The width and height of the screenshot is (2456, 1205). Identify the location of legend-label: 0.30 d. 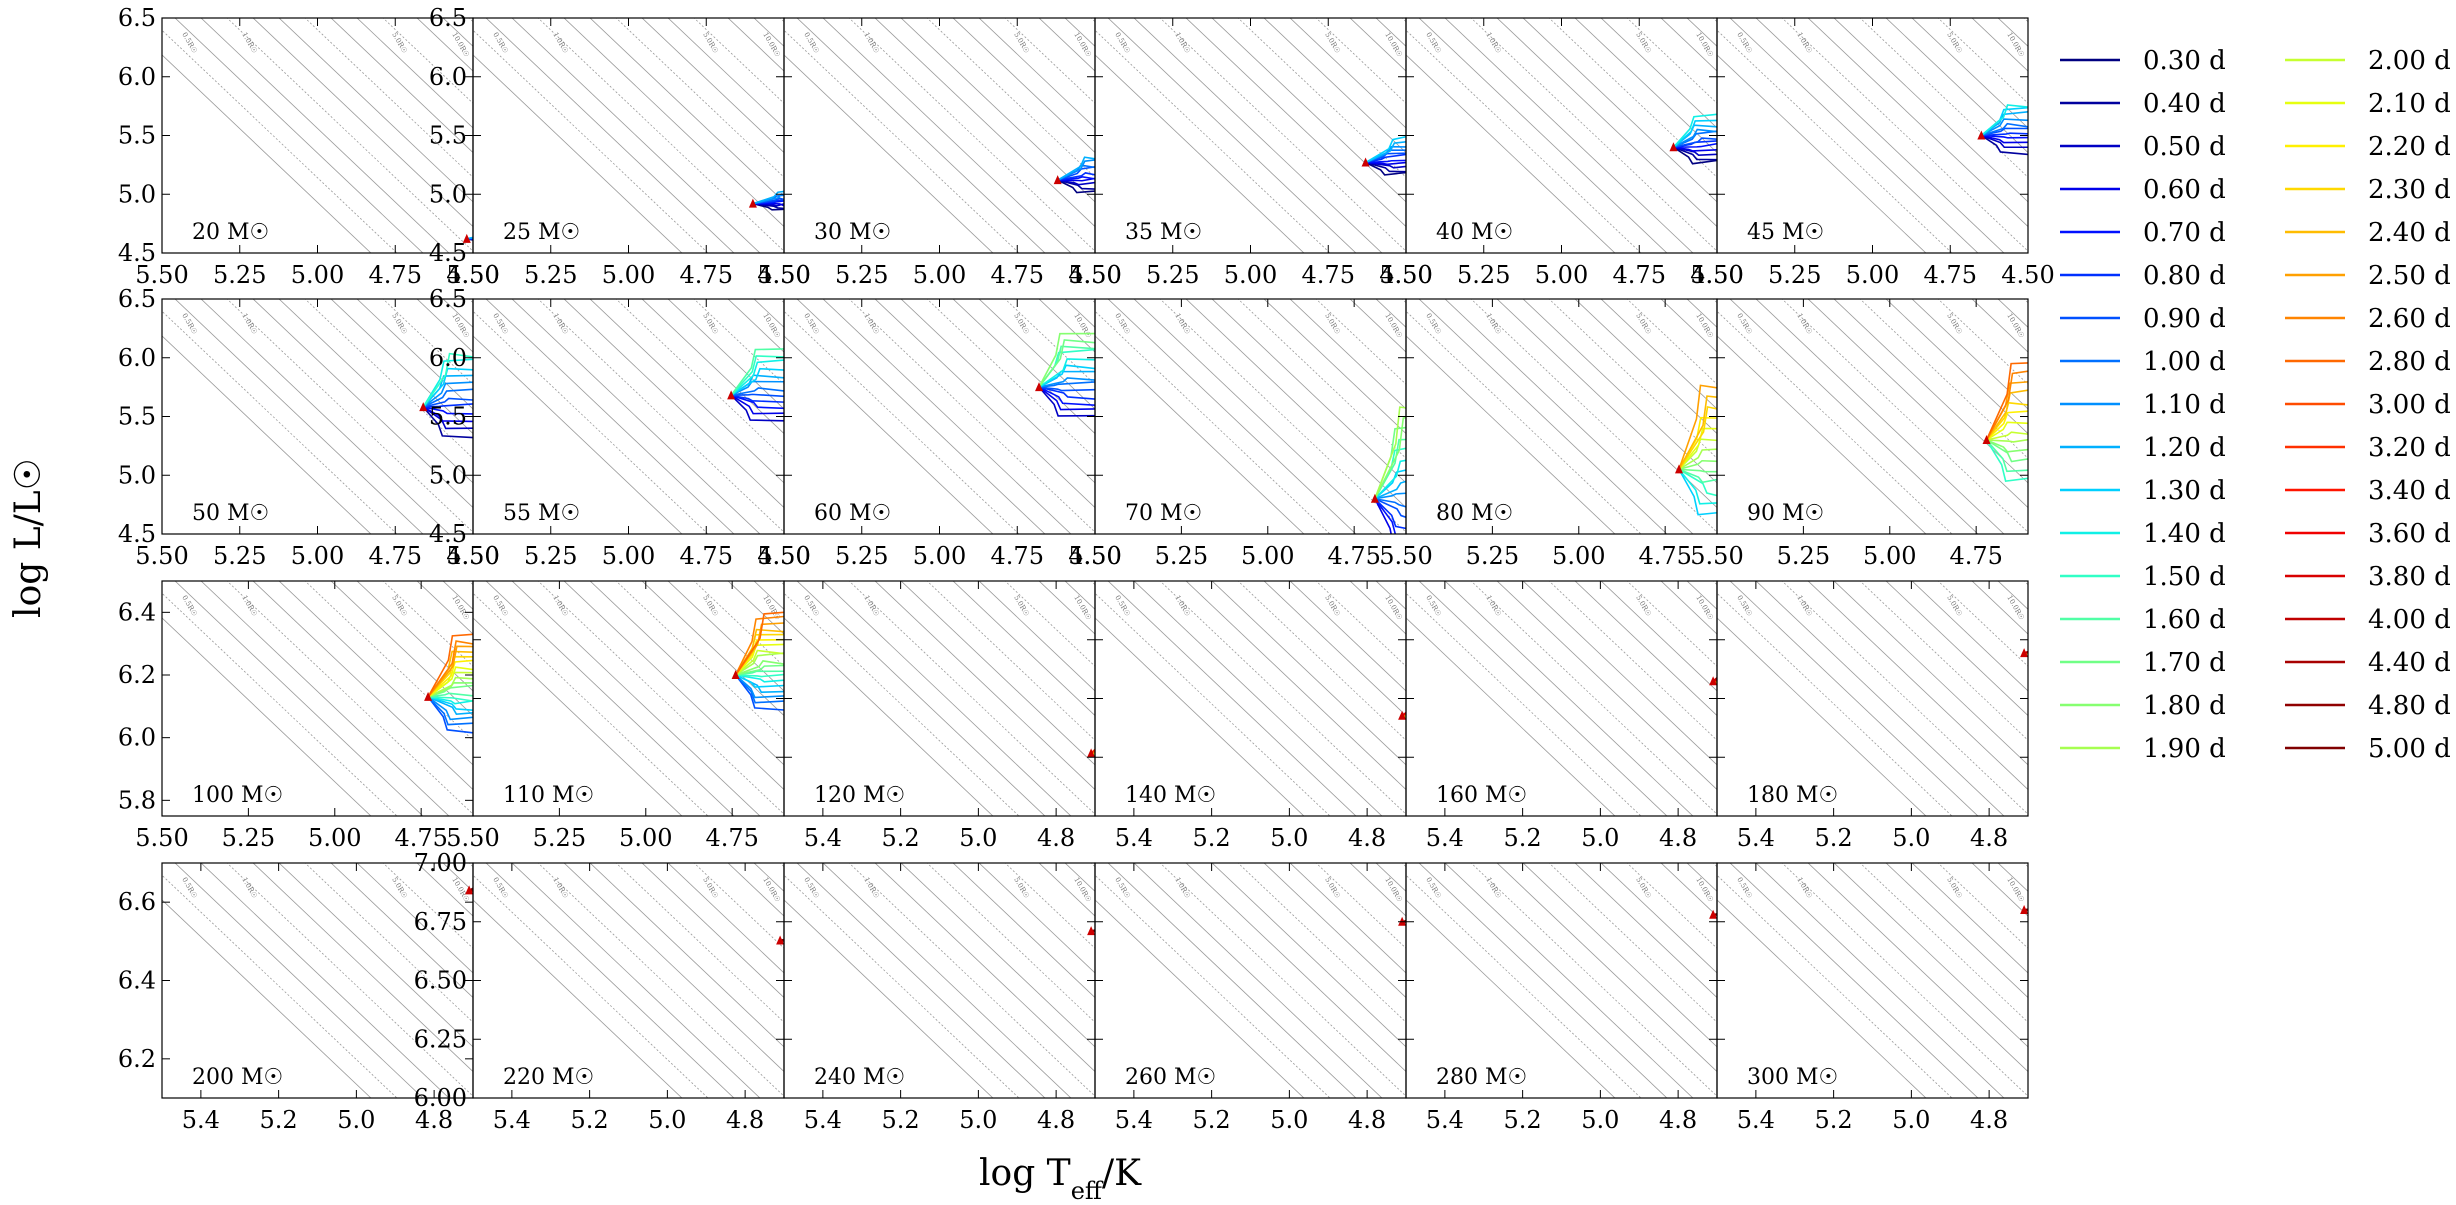
(2184, 61).